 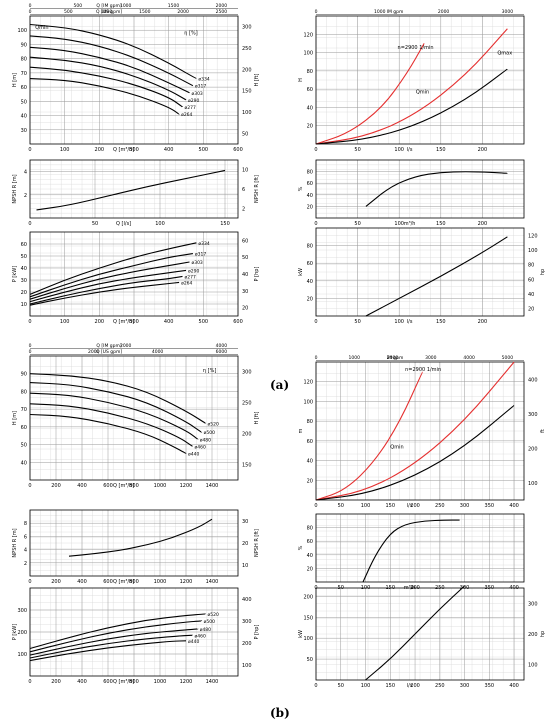 What do you see at coordinates (247, 435) in the screenshot?
I see `right-tick-label: 200` at bounding box center [247, 435].